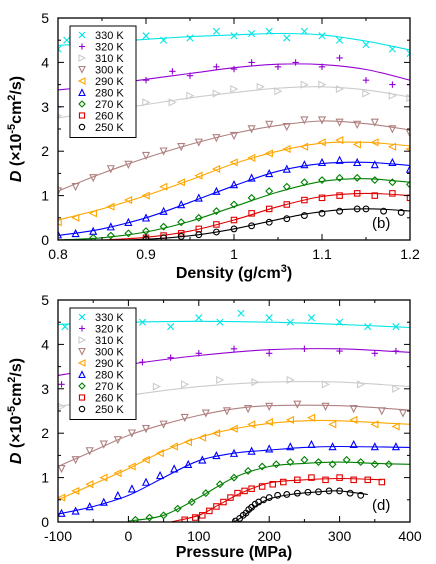 This screenshot has height=564, width=436. What do you see at coordinates (234, 254) in the screenshot?
I see `x-tick-label: 1` at bounding box center [234, 254].